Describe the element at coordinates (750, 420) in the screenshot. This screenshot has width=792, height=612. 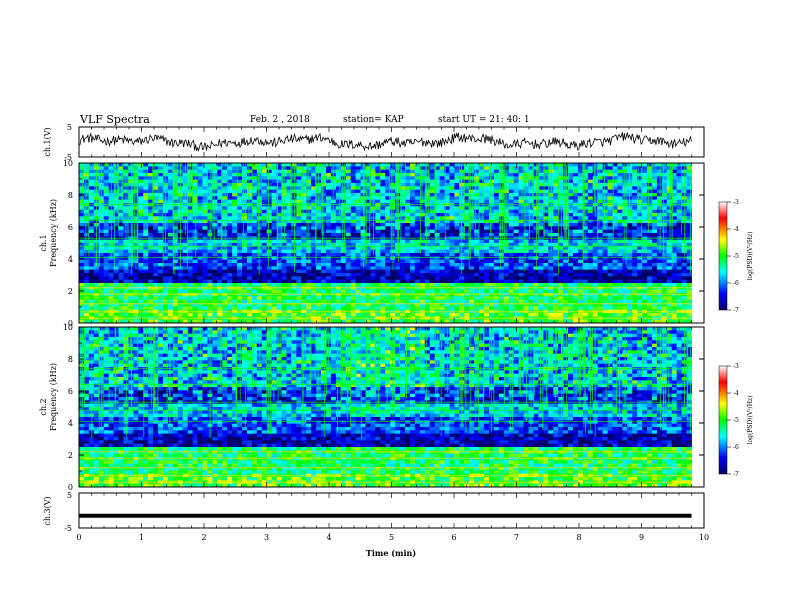
I see `ch2-colorbar-label: log(PSD)(V²/Hz)` at that location.